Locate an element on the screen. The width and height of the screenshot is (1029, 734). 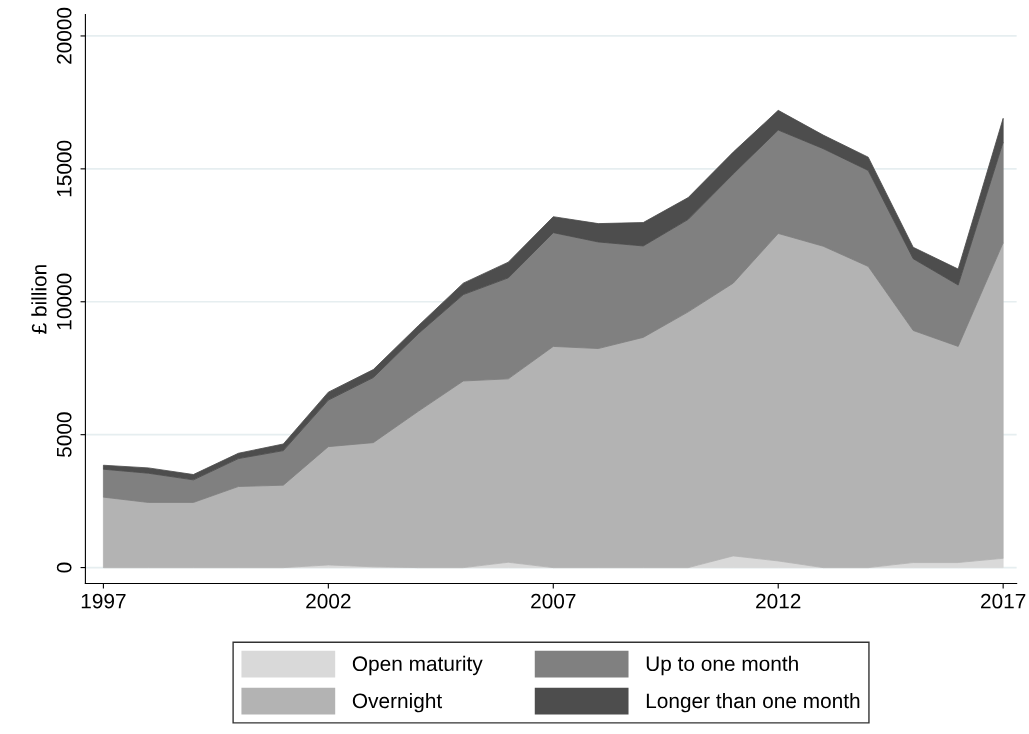
x-tick-label: 2012 is located at coordinates (778, 601).